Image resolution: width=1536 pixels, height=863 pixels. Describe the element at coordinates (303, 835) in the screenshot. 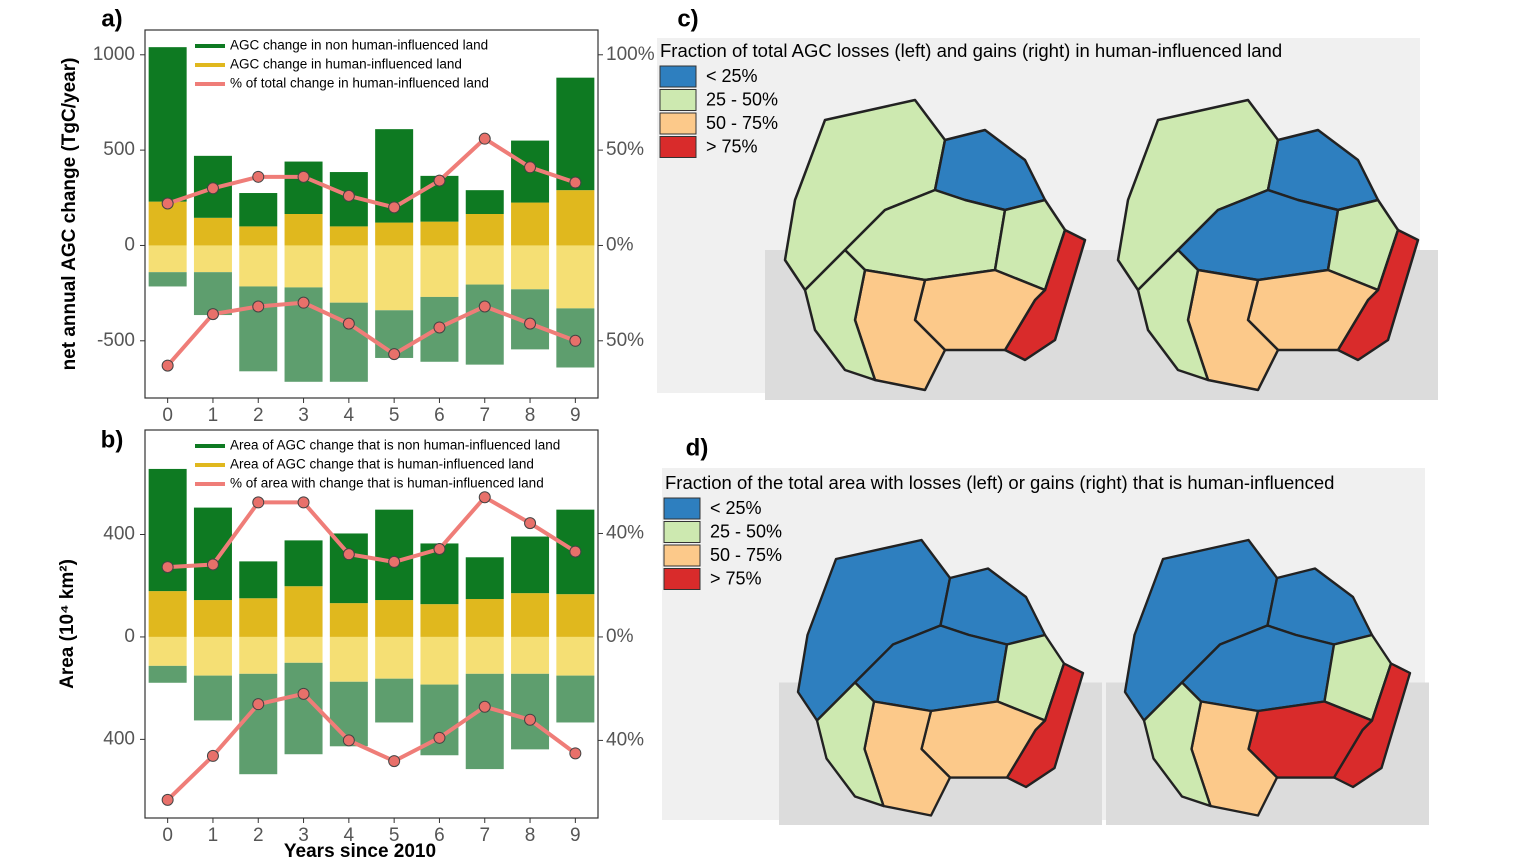

I see `x-tick-label: 3` at that location.